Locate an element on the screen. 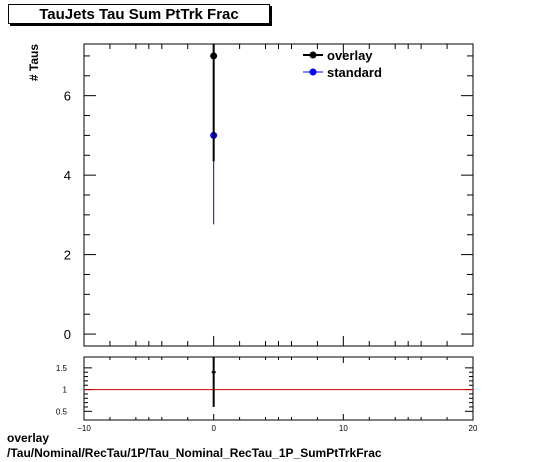 This screenshot has width=546, height=462. ratio-y-tick-label: 1.5 is located at coordinates (62, 368).